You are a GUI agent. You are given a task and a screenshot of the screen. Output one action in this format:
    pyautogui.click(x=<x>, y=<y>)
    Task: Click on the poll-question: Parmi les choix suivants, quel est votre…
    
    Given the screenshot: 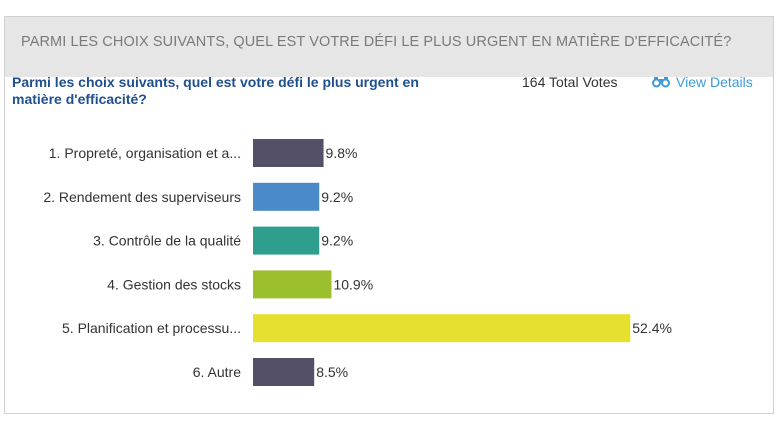 What is the action you would take?
    pyautogui.click(x=215, y=90)
    